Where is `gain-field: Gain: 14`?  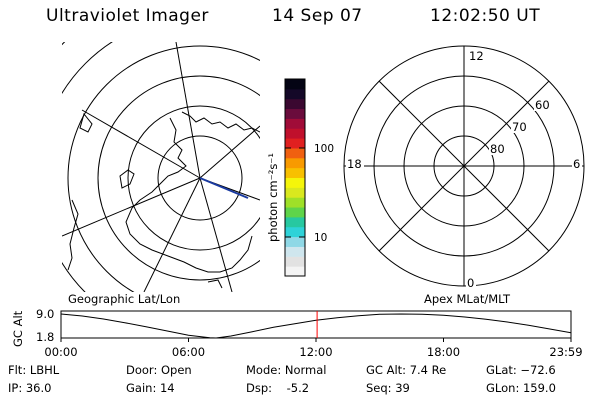 gain-field: Gain: 14 is located at coordinates (150, 388).